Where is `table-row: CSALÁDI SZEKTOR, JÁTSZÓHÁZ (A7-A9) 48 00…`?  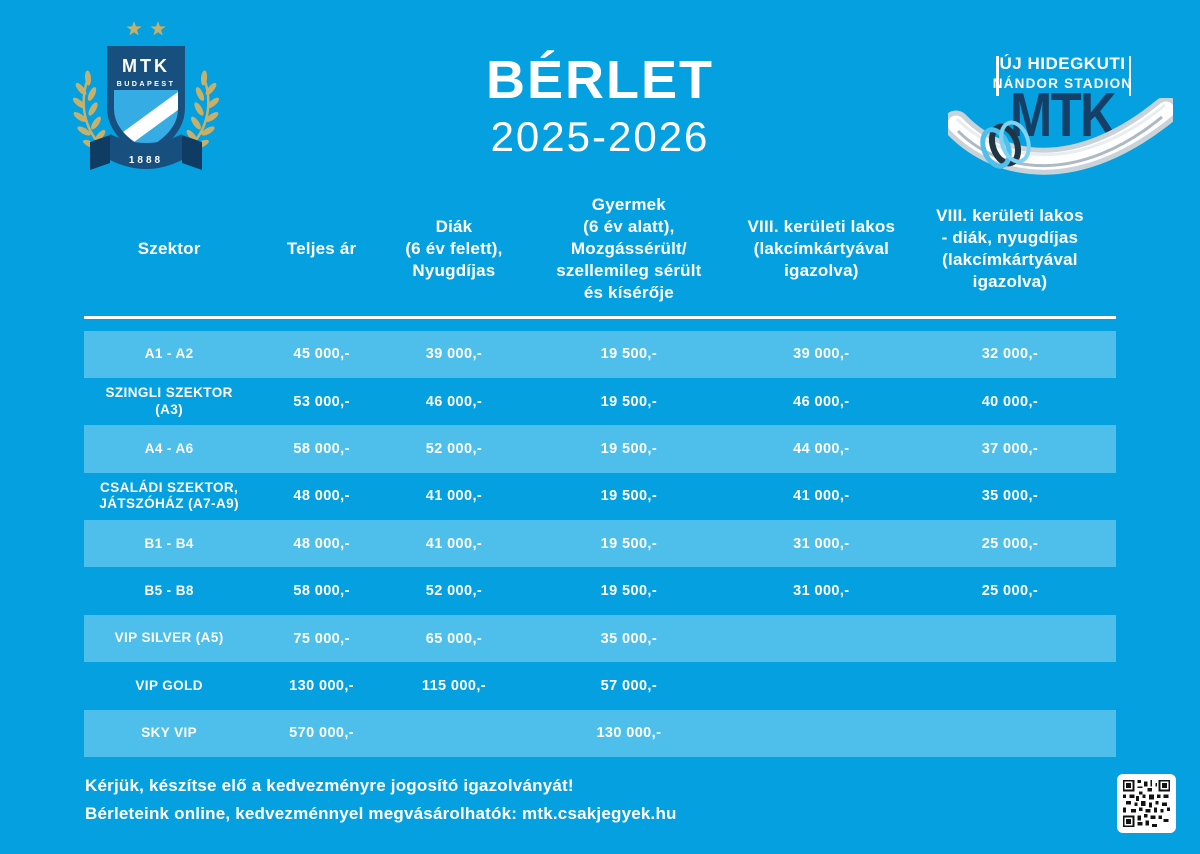 table-row: CSALÁDI SZEKTOR, JÁTSZÓHÁZ (A7-A9) 48 00… is located at coordinates (600, 496).